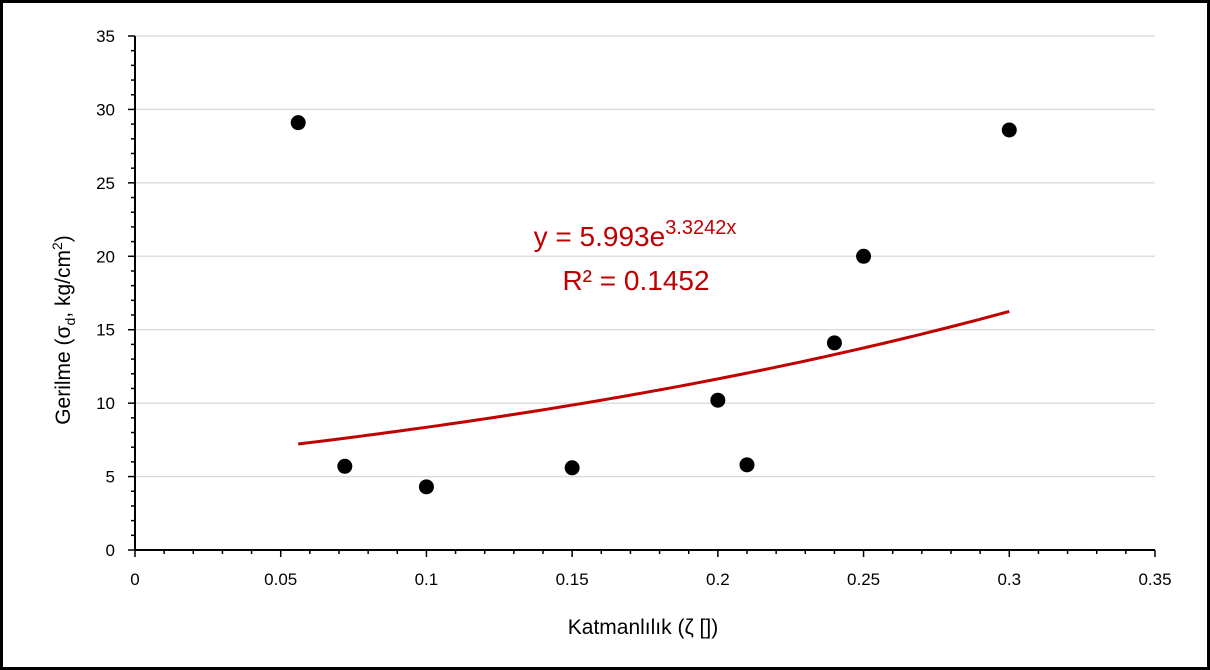 The image size is (1210, 670). I want to click on y-axis-title-sub: d, so click(70, 322).